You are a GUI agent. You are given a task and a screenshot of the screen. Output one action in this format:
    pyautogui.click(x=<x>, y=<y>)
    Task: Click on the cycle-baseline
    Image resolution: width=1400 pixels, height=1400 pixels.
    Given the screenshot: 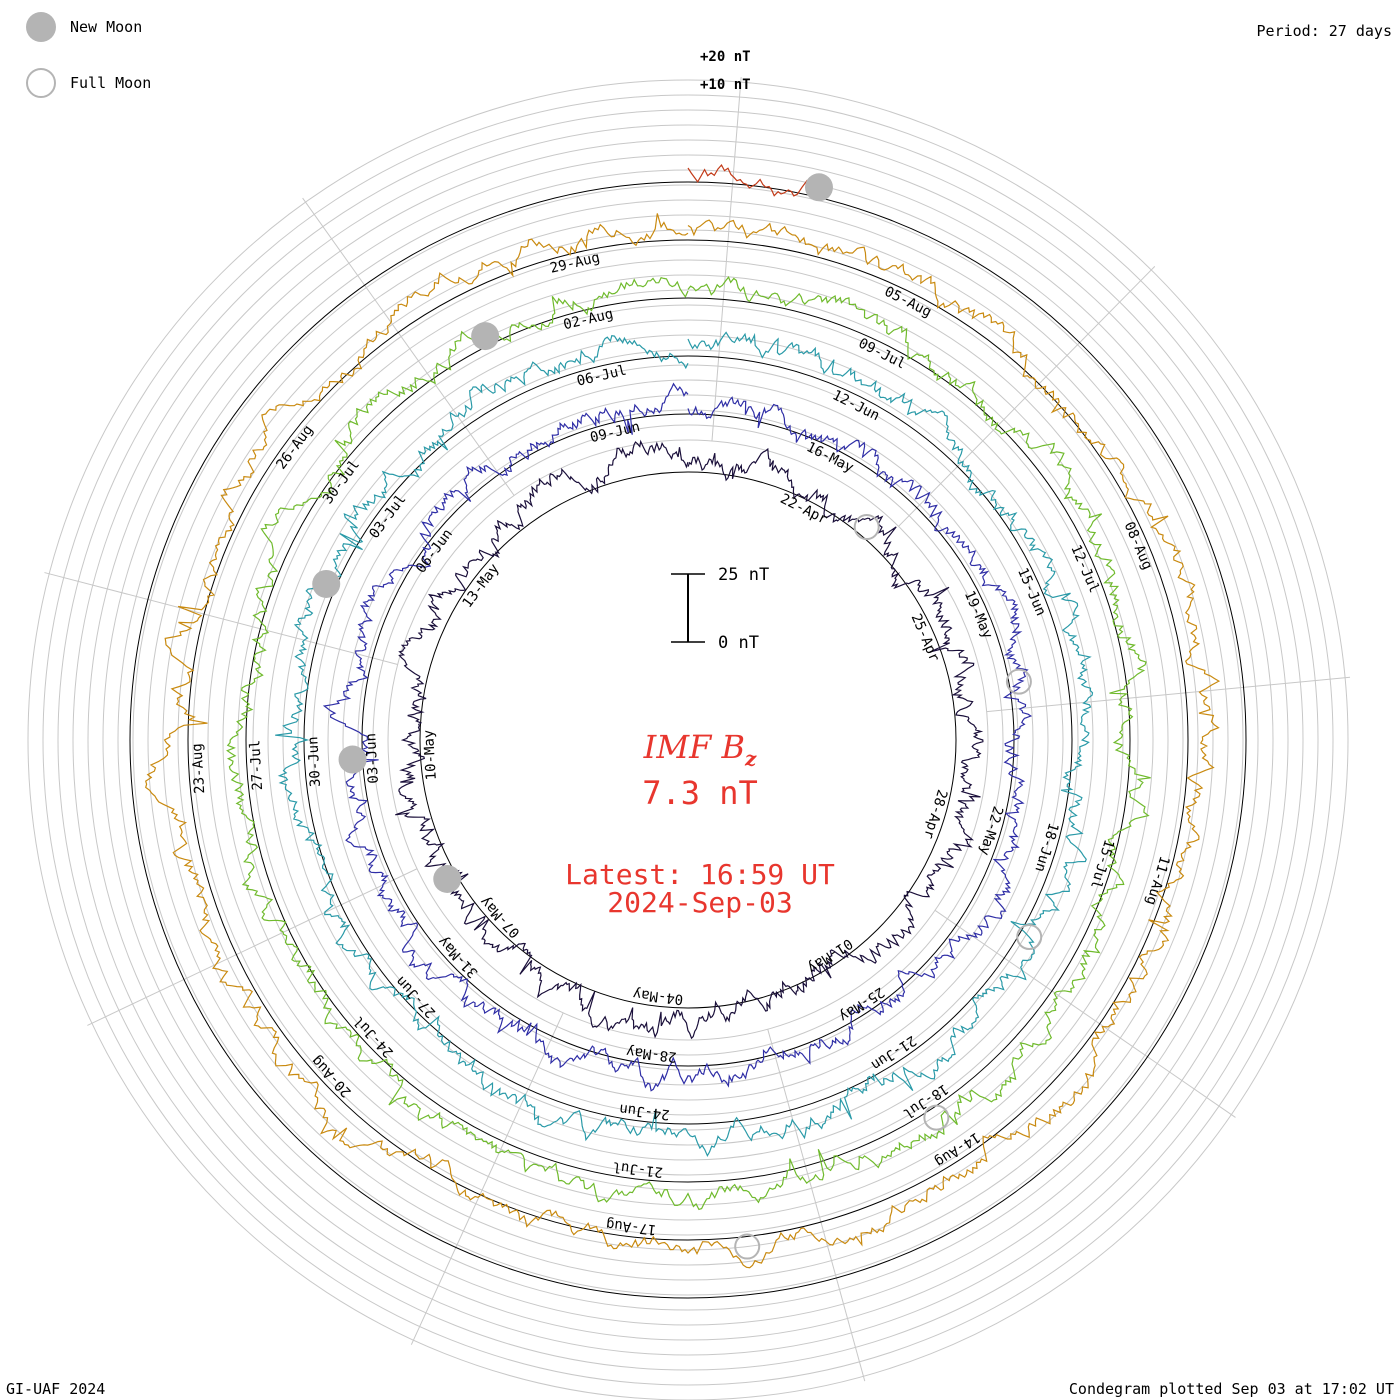 What is the action you would take?
    pyautogui.click(x=688, y=740)
    